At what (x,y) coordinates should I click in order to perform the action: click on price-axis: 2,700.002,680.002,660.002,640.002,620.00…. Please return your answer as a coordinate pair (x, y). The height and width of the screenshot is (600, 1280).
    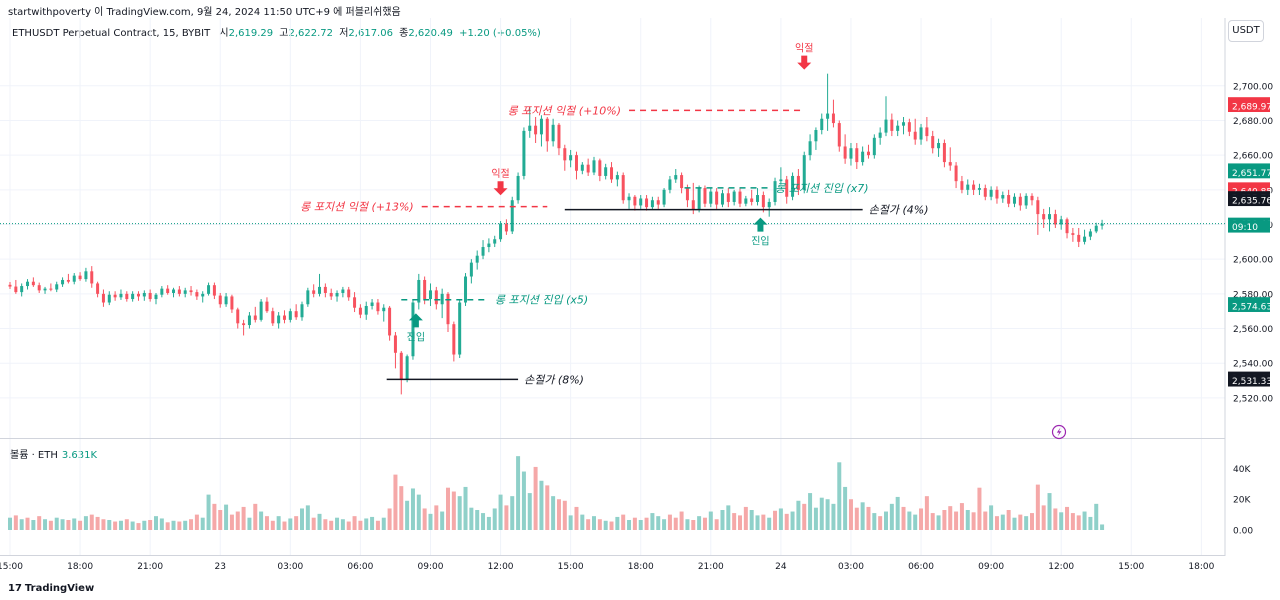
    Looking at the image, I should click on (1253, 243).